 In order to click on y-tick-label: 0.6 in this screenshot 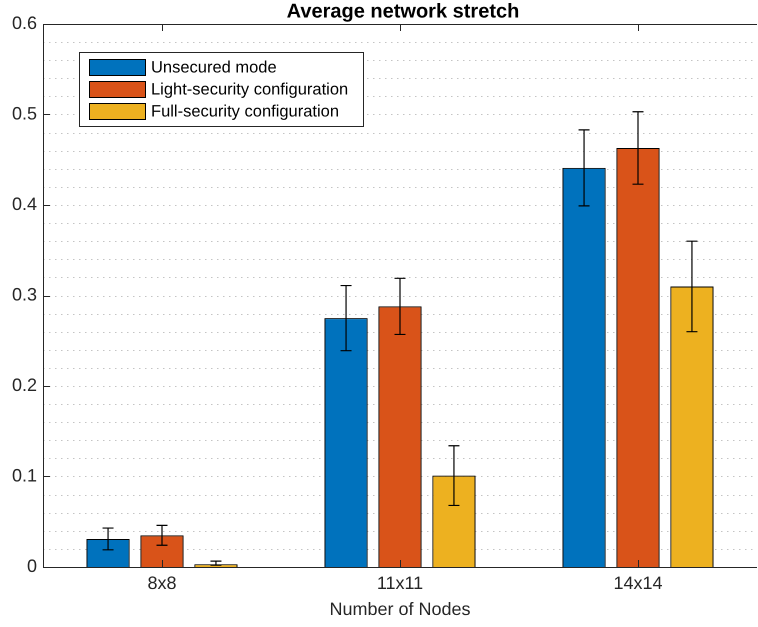, I will do `click(24, 22)`.